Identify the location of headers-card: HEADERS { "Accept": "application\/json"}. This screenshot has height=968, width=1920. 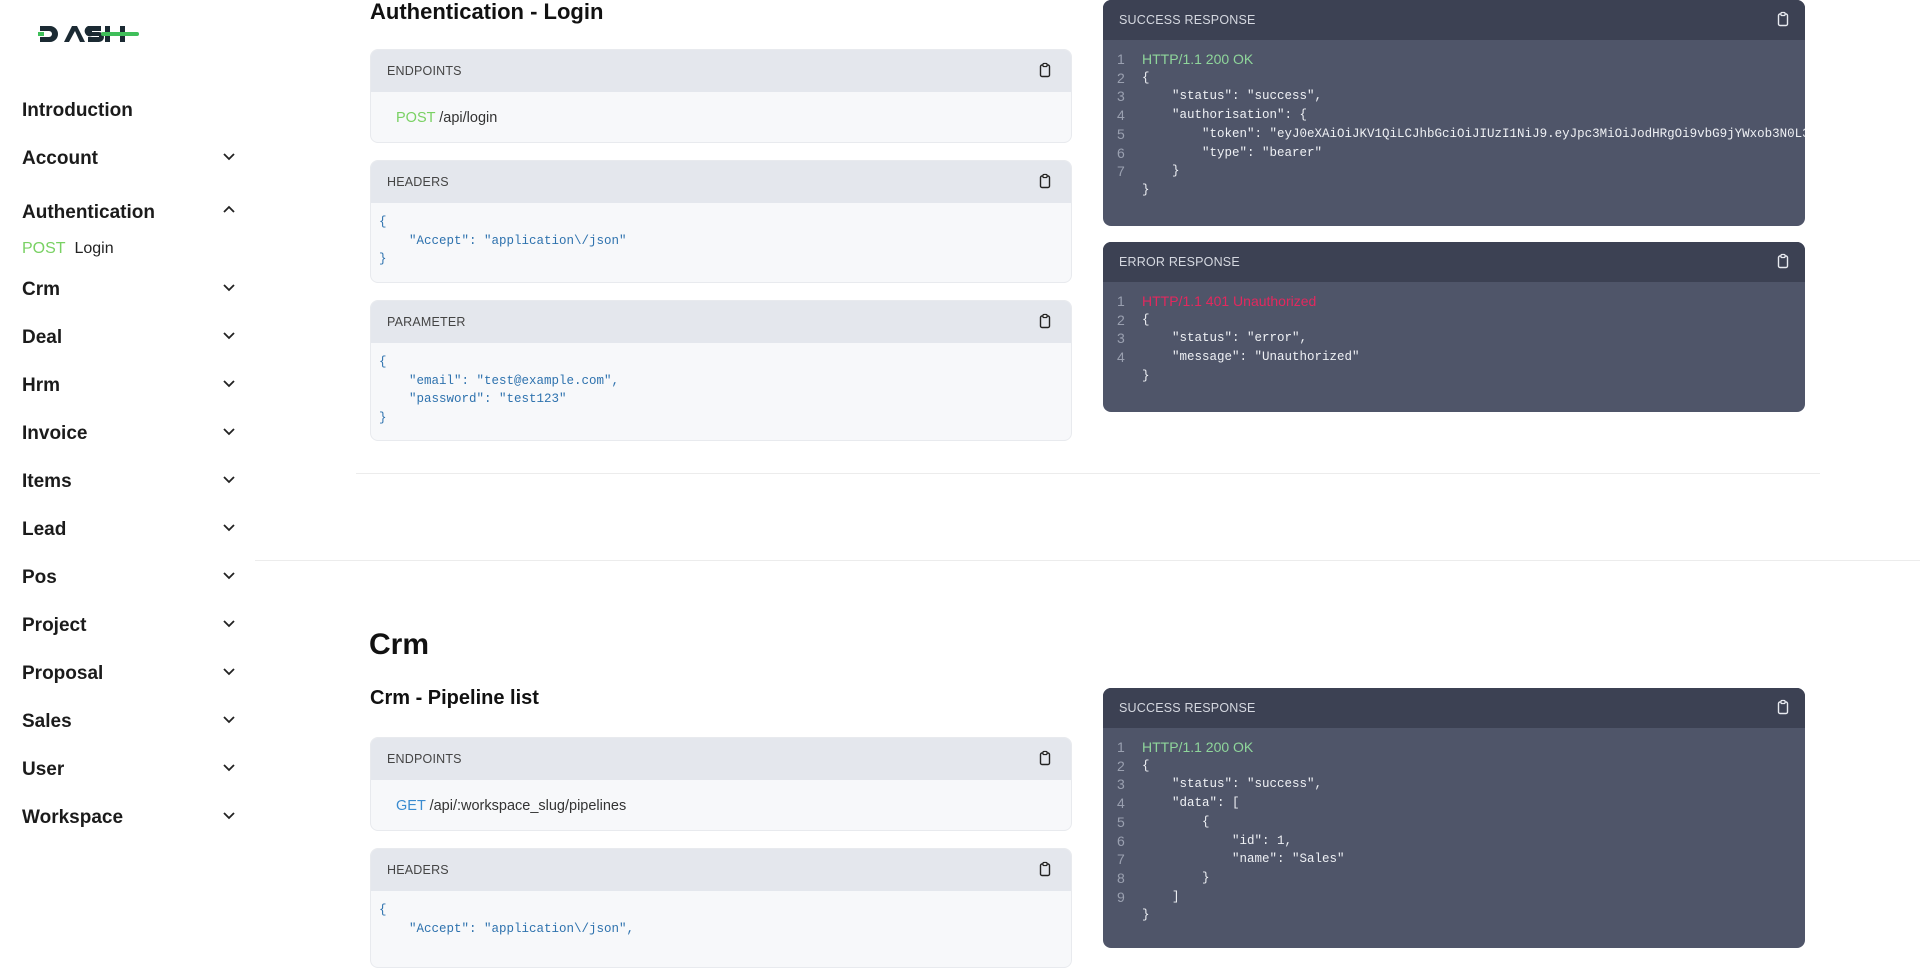
(721, 221).